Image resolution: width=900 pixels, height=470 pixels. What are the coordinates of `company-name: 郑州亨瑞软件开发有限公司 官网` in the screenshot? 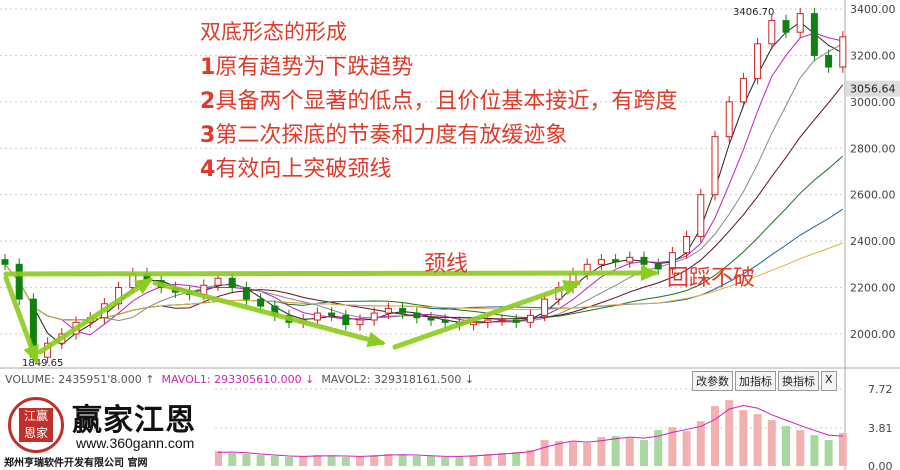 It's located at (76, 463).